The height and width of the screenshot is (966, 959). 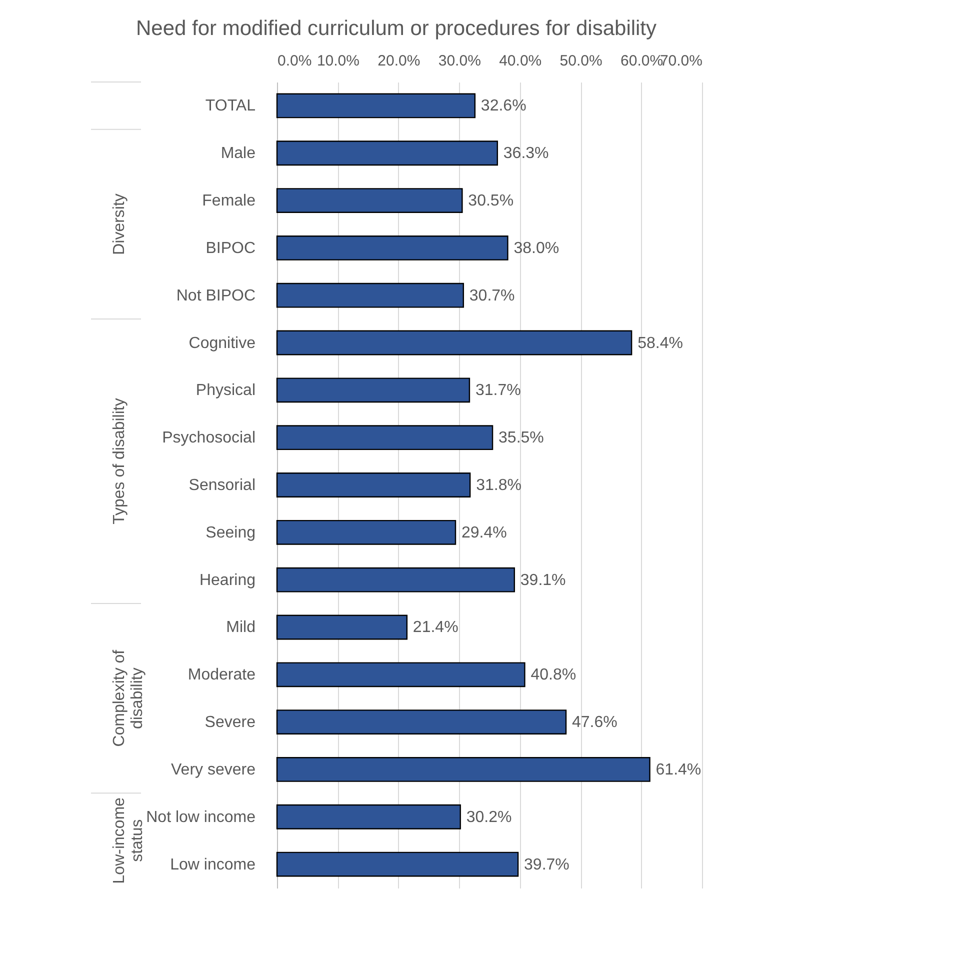 What do you see at coordinates (503, 106) in the screenshot?
I see `data-label: 32.6%` at bounding box center [503, 106].